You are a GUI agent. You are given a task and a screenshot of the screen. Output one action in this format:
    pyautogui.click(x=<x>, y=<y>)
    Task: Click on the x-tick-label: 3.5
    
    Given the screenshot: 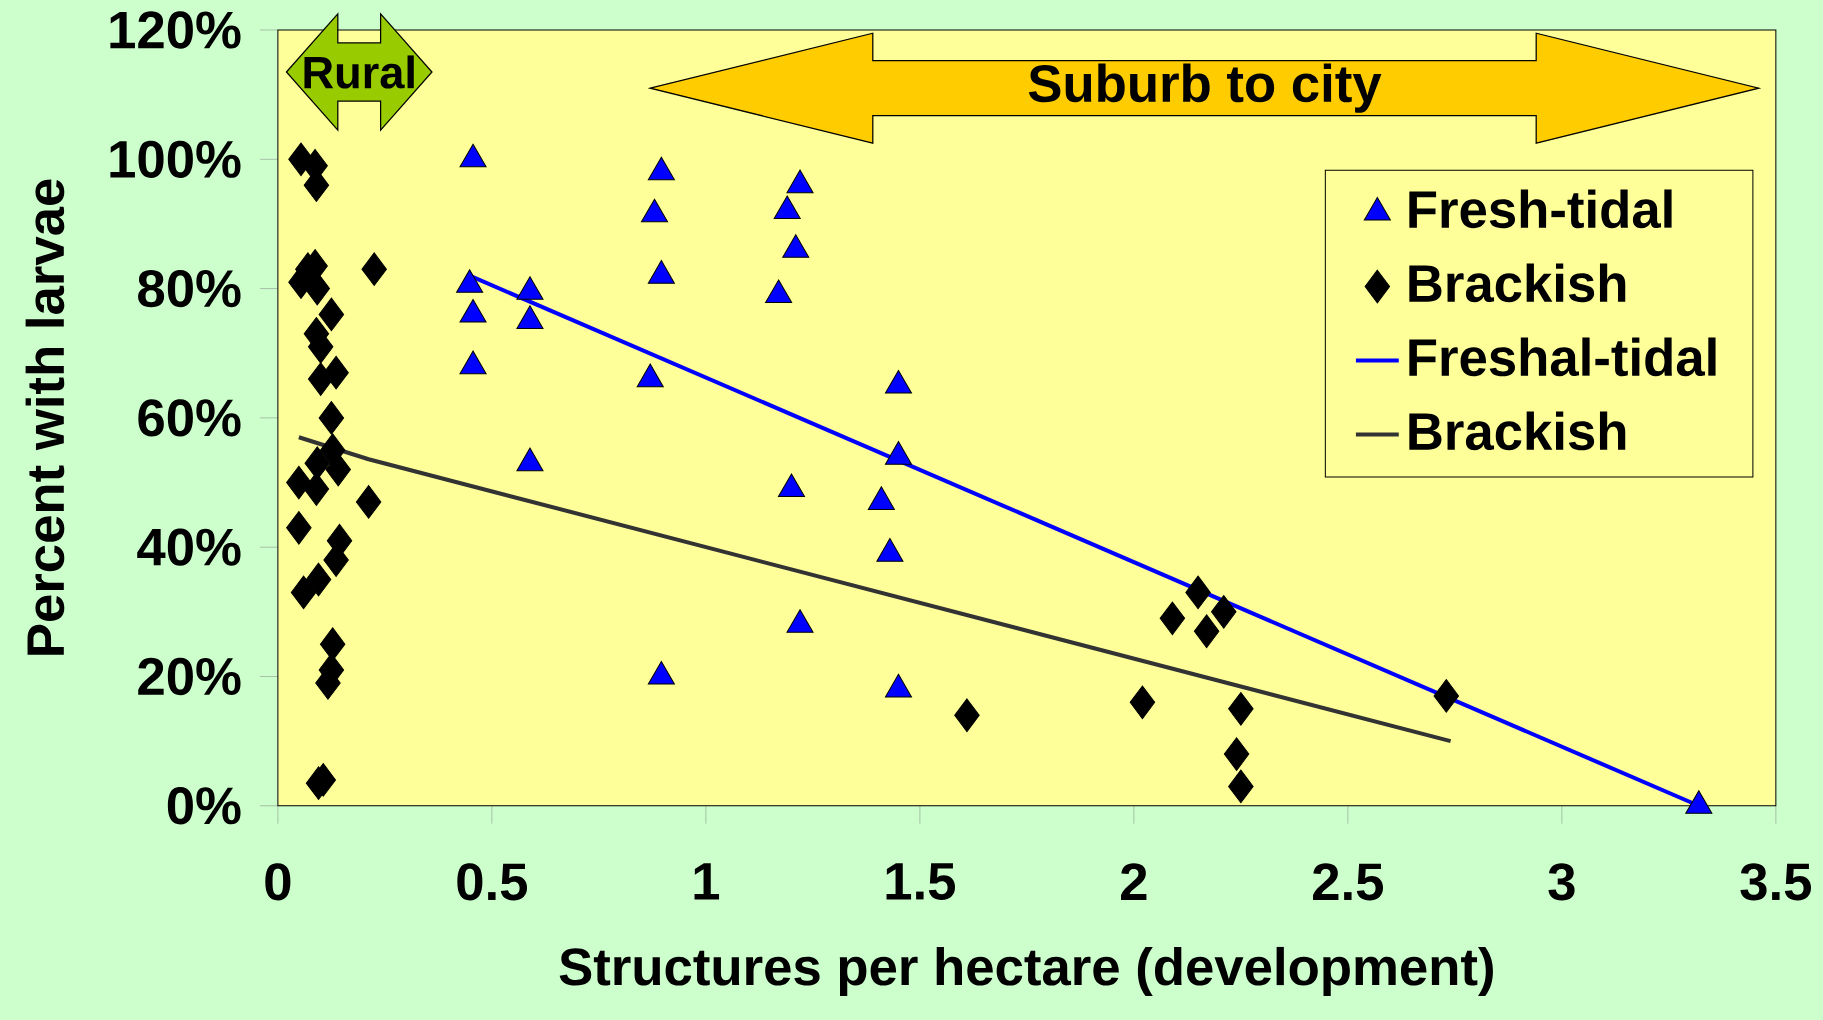 What is the action you would take?
    pyautogui.click(x=1776, y=882)
    